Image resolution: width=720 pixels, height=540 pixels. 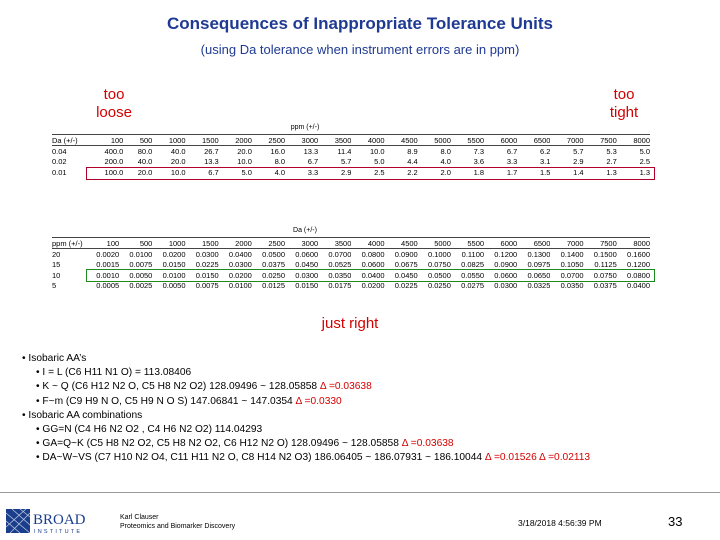 What do you see at coordinates (473, 265) in the screenshot?
I see `table-cell: 0.0825` at bounding box center [473, 265].